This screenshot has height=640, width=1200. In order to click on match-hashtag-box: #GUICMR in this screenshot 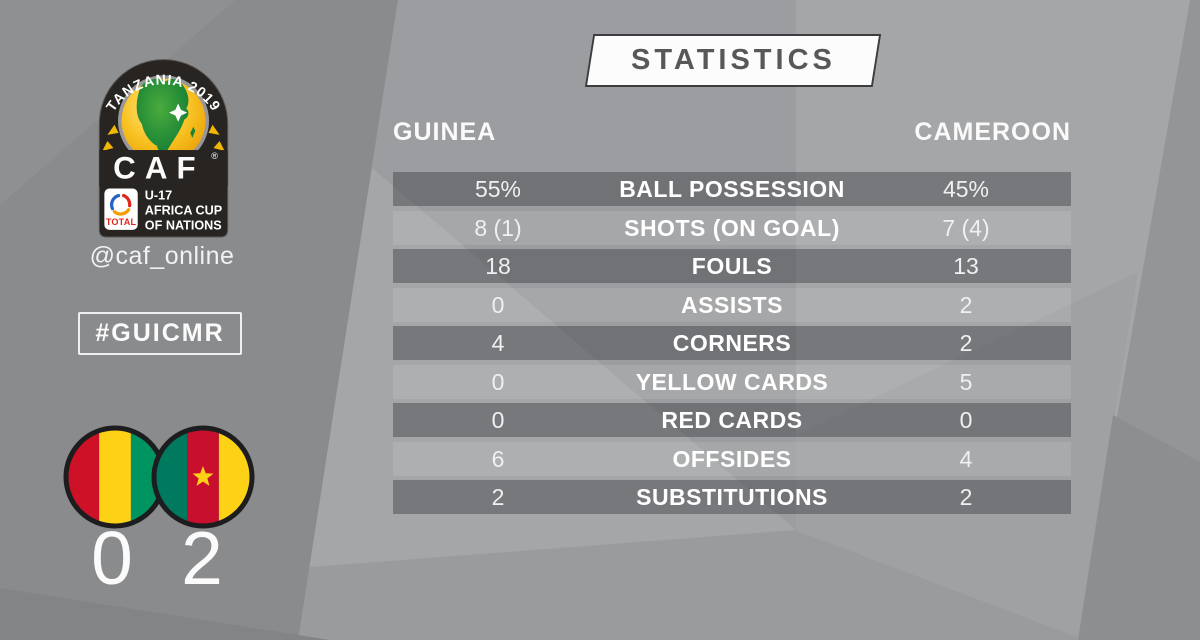, I will do `click(160, 333)`.